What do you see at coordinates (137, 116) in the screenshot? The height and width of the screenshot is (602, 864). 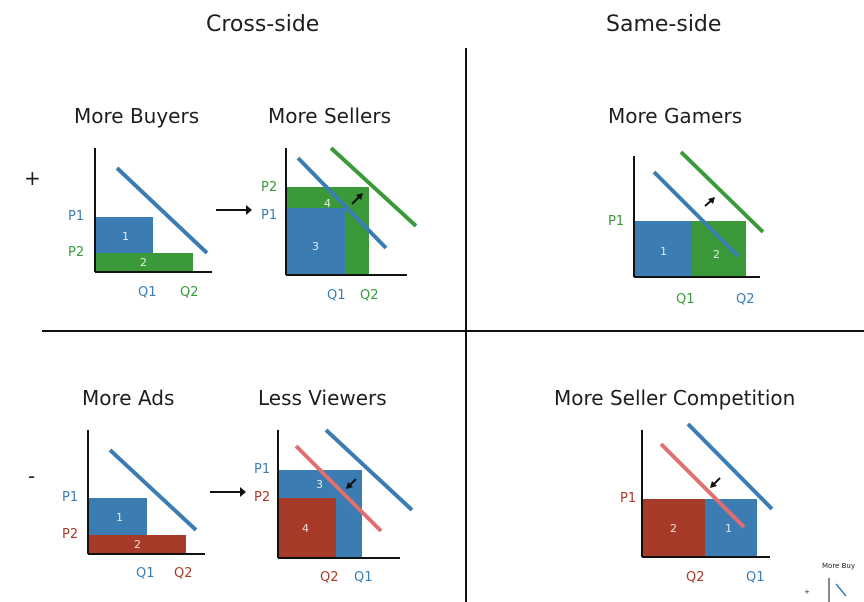 I see `more-buyers-title: More Buyers` at bounding box center [137, 116].